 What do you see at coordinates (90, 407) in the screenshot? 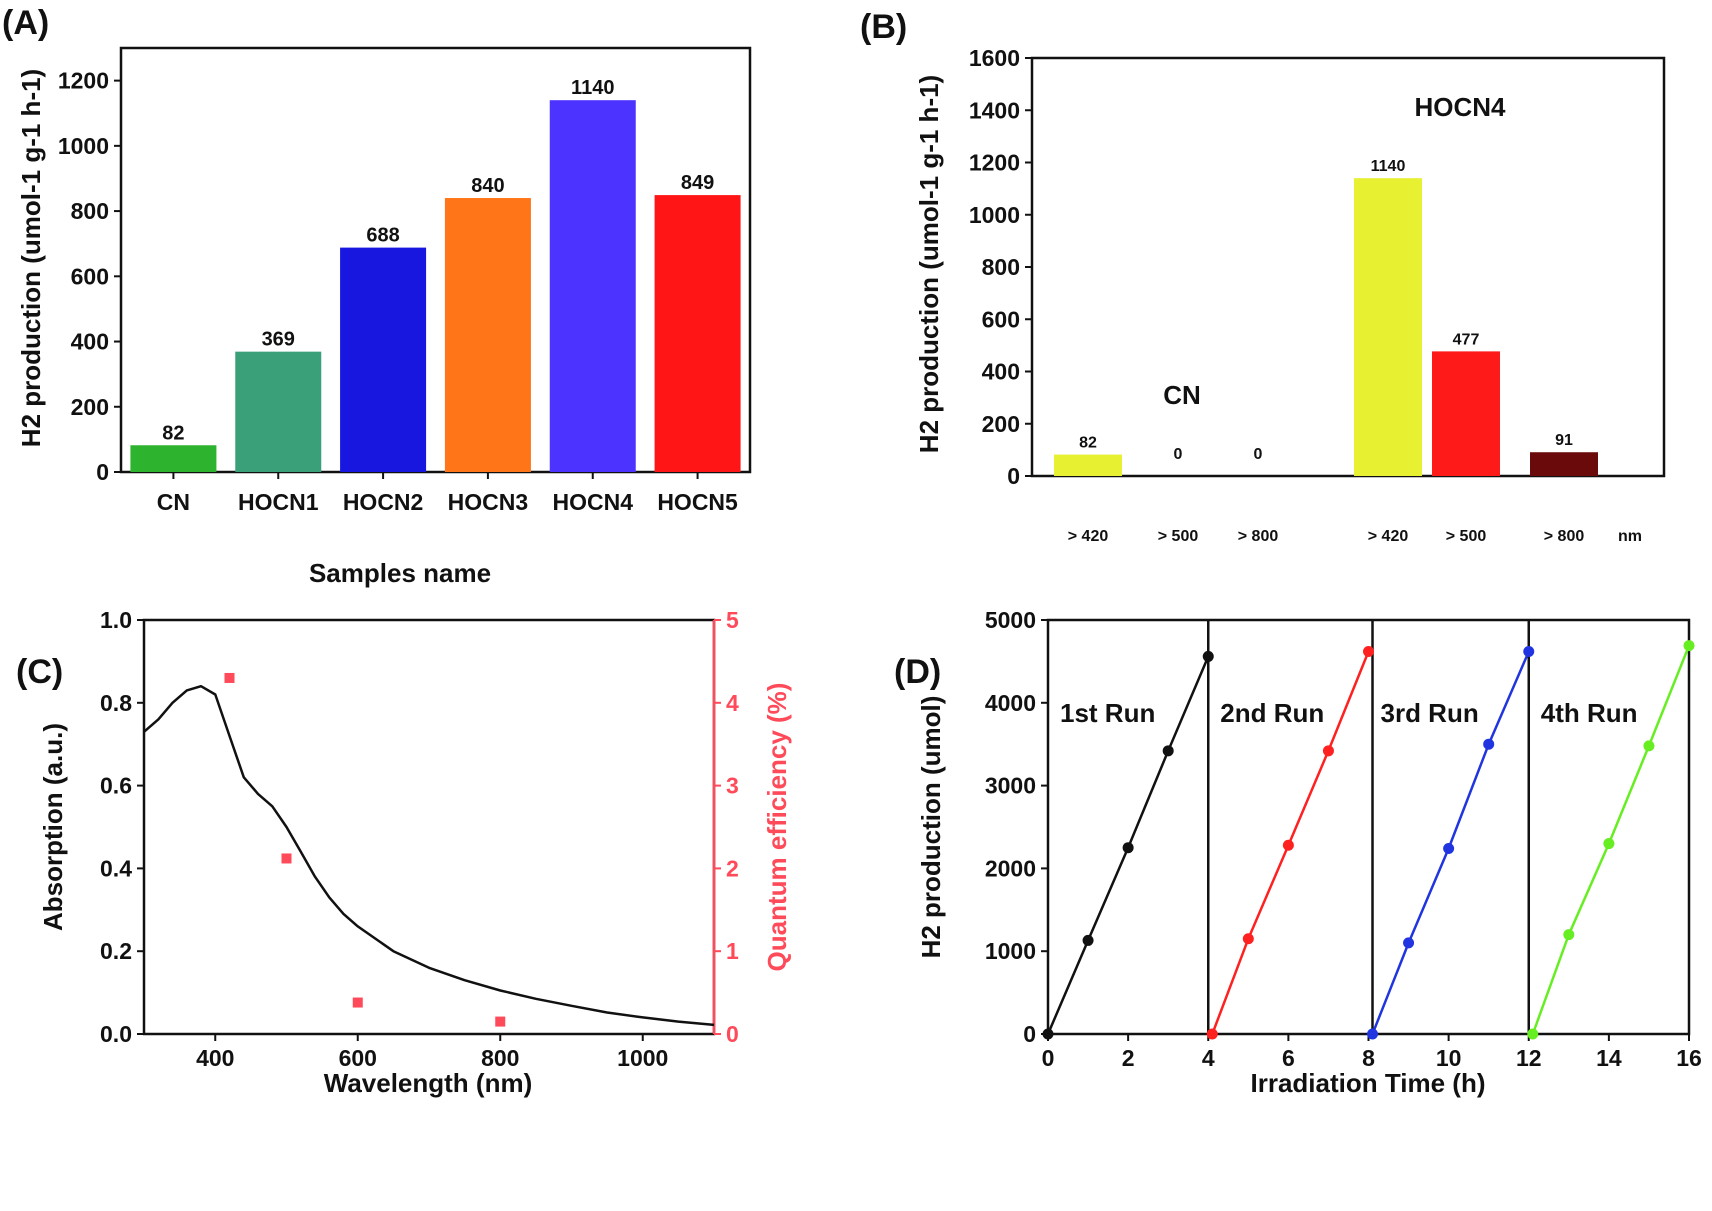
I see `panel-a-y-tick-label: 200` at bounding box center [90, 407].